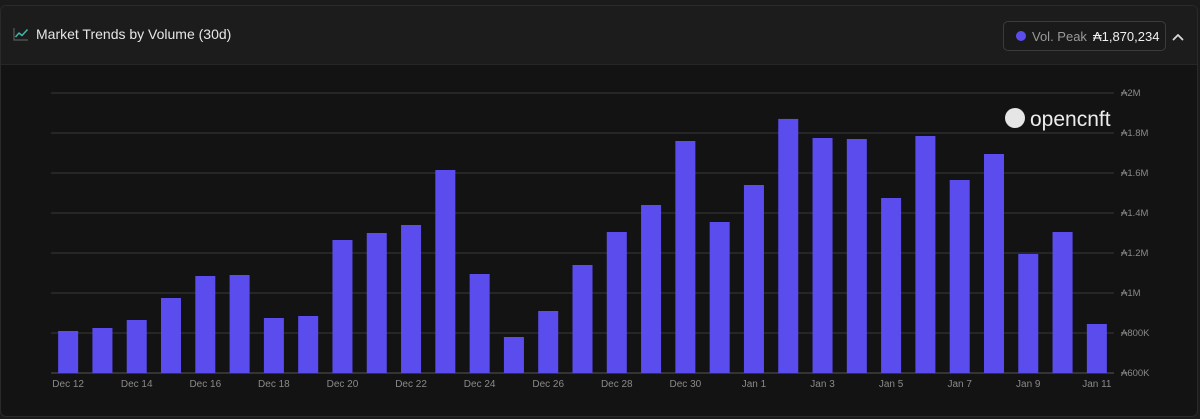 The width and height of the screenshot is (1200, 419). I want to click on volume-peak-badge: Vol. Peak ₳1,870,234, so click(1084, 36).